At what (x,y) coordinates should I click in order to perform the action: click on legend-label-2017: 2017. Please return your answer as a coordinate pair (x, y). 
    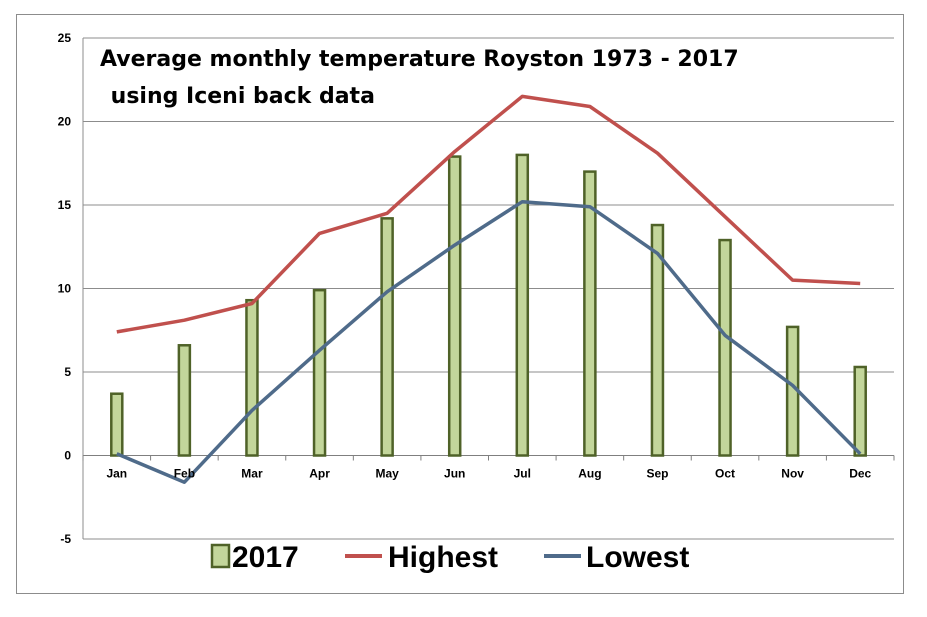
    Looking at the image, I should click on (265, 557).